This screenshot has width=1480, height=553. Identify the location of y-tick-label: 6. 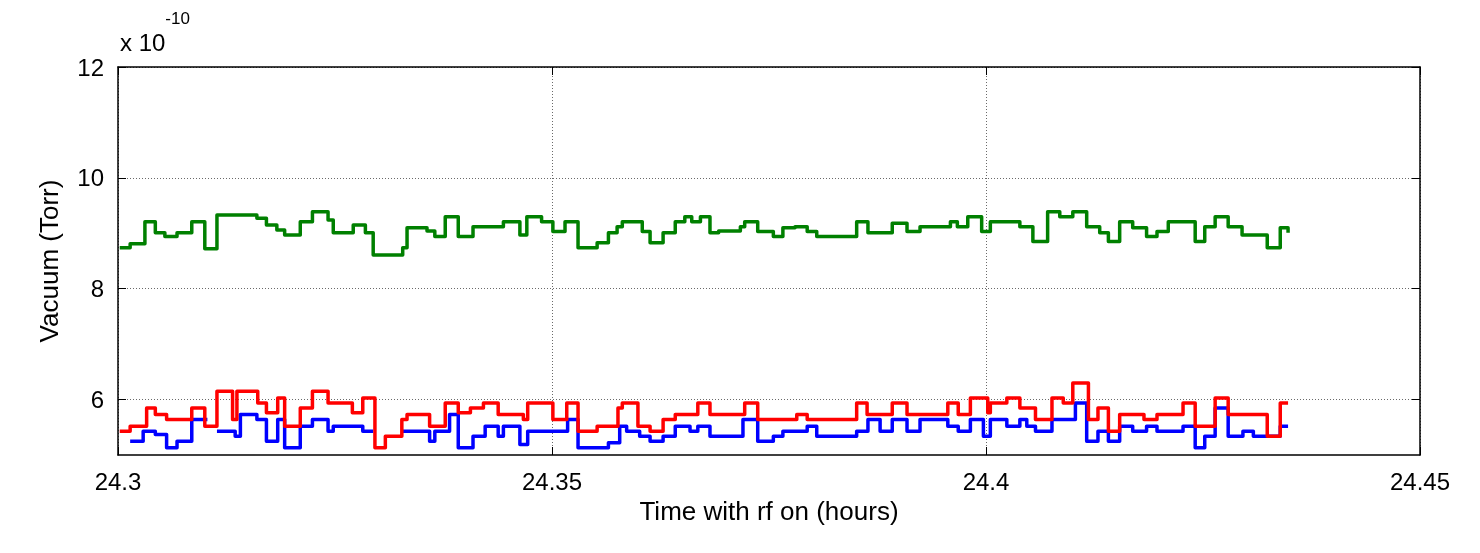
(97, 400).